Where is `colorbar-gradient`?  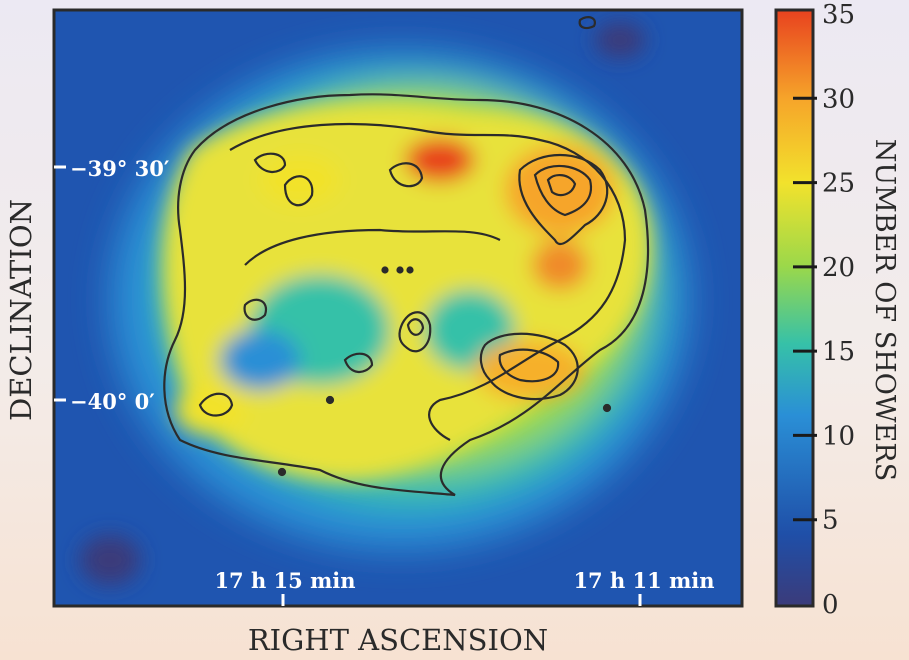
colorbar-gradient is located at coordinates (794, 308).